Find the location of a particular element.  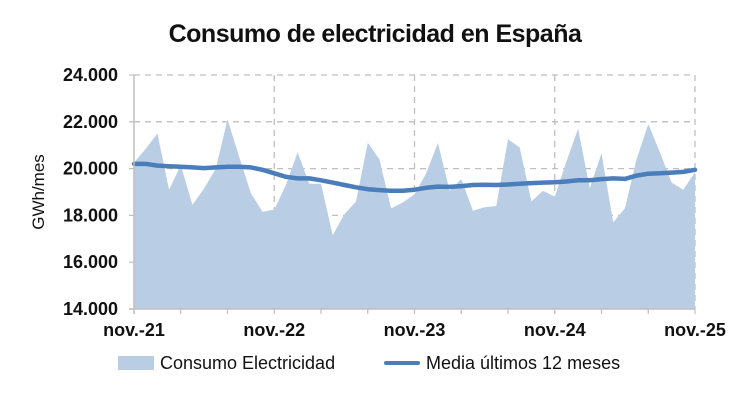

line-media-12-meses is located at coordinates (414, 177).